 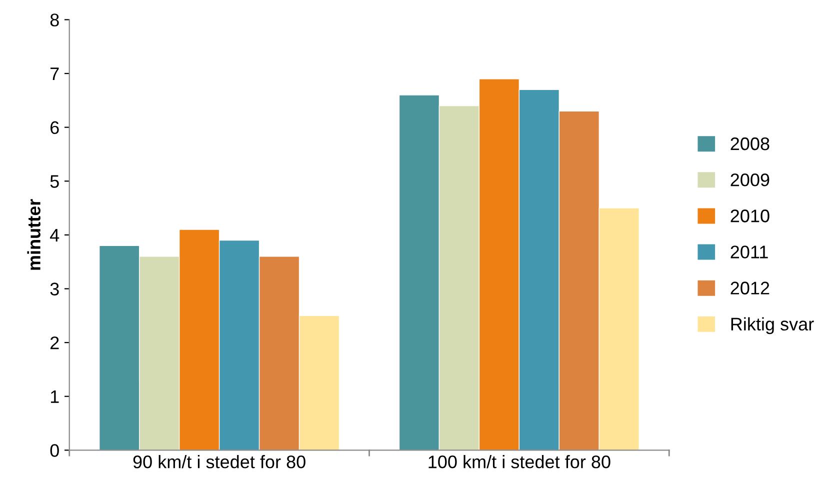 What do you see at coordinates (519, 461) in the screenshot?
I see `x-tick-label: 100 km/t i stedet for 80` at bounding box center [519, 461].